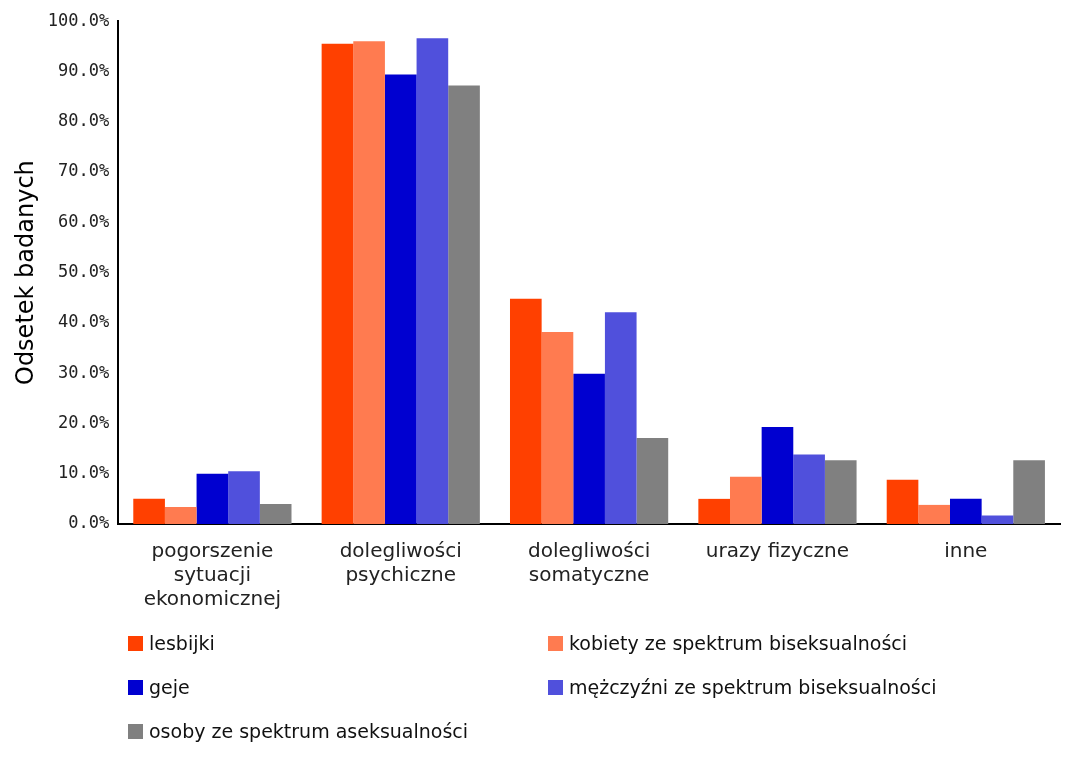  What do you see at coordinates (78, 19) in the screenshot?
I see `y-tick-label: 100.0%` at bounding box center [78, 19].